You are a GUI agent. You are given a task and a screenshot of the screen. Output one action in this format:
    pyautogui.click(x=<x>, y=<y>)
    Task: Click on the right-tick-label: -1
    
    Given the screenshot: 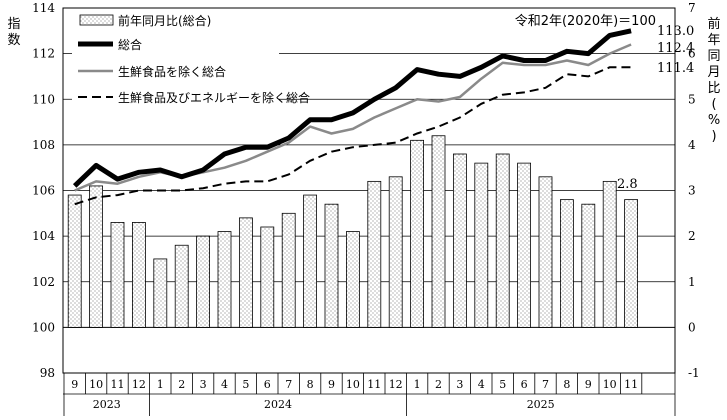 What is the action you would take?
    pyautogui.click(x=694, y=373)
    